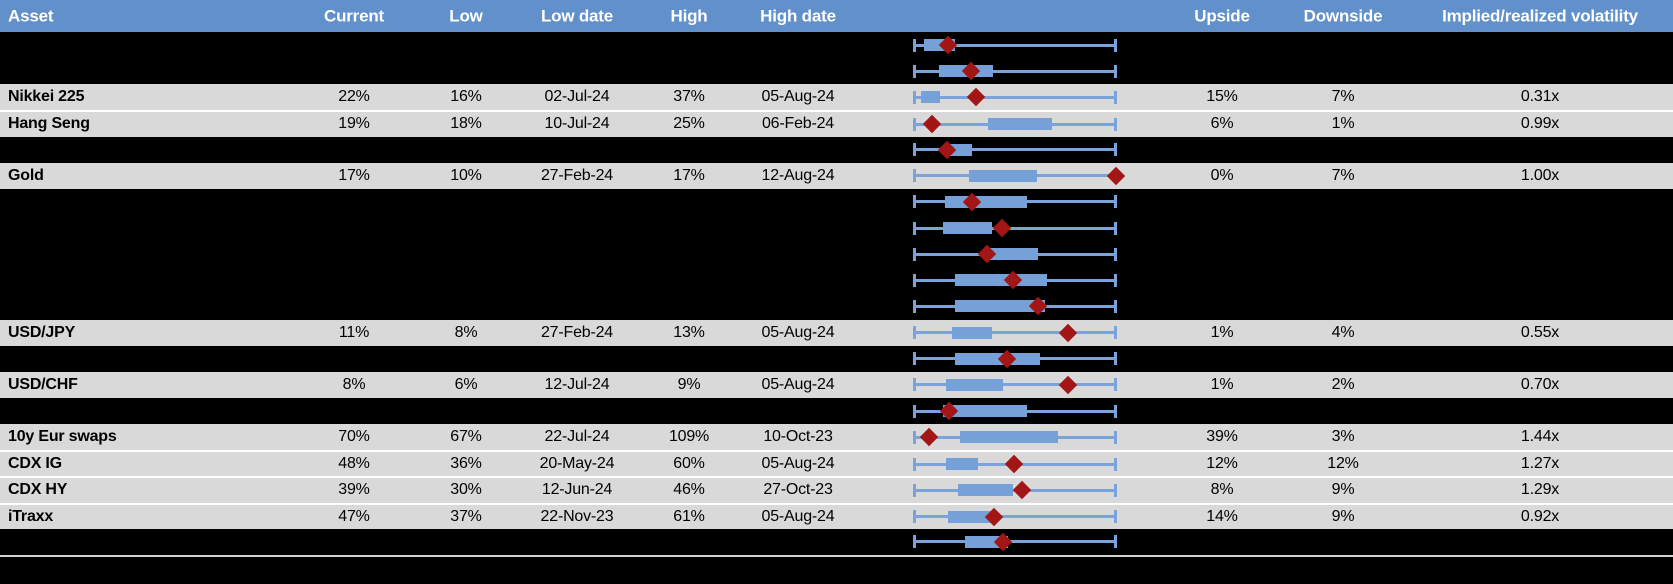  What do you see at coordinates (798, 437) in the screenshot?
I see `high-date: 10-Oct-23` at bounding box center [798, 437].